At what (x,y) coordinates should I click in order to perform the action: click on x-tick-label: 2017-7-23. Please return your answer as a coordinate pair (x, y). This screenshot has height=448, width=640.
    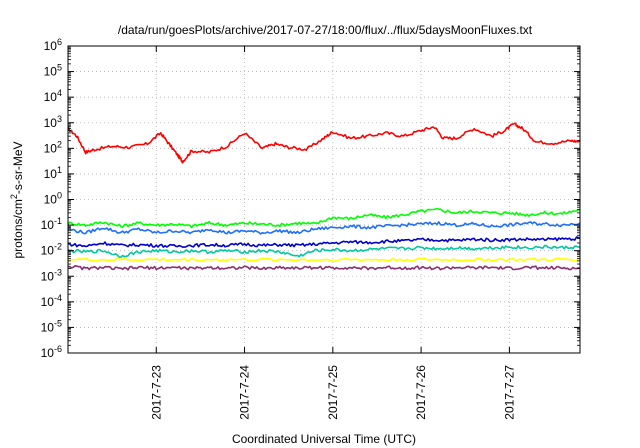
    Looking at the image, I should click on (156, 392).